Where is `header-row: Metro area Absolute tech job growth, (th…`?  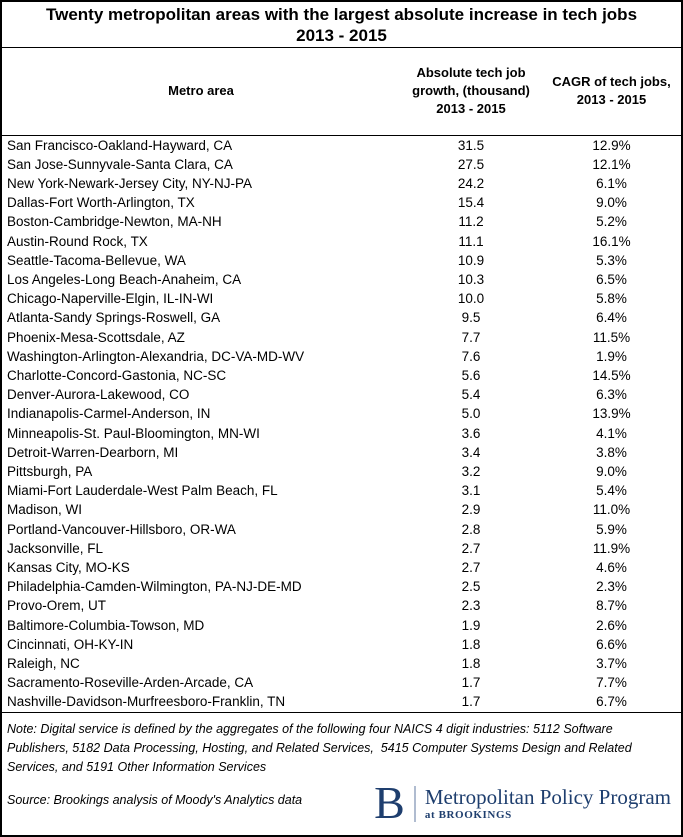
header-row: Metro area Absolute tech job growth, (th… is located at coordinates (341, 92).